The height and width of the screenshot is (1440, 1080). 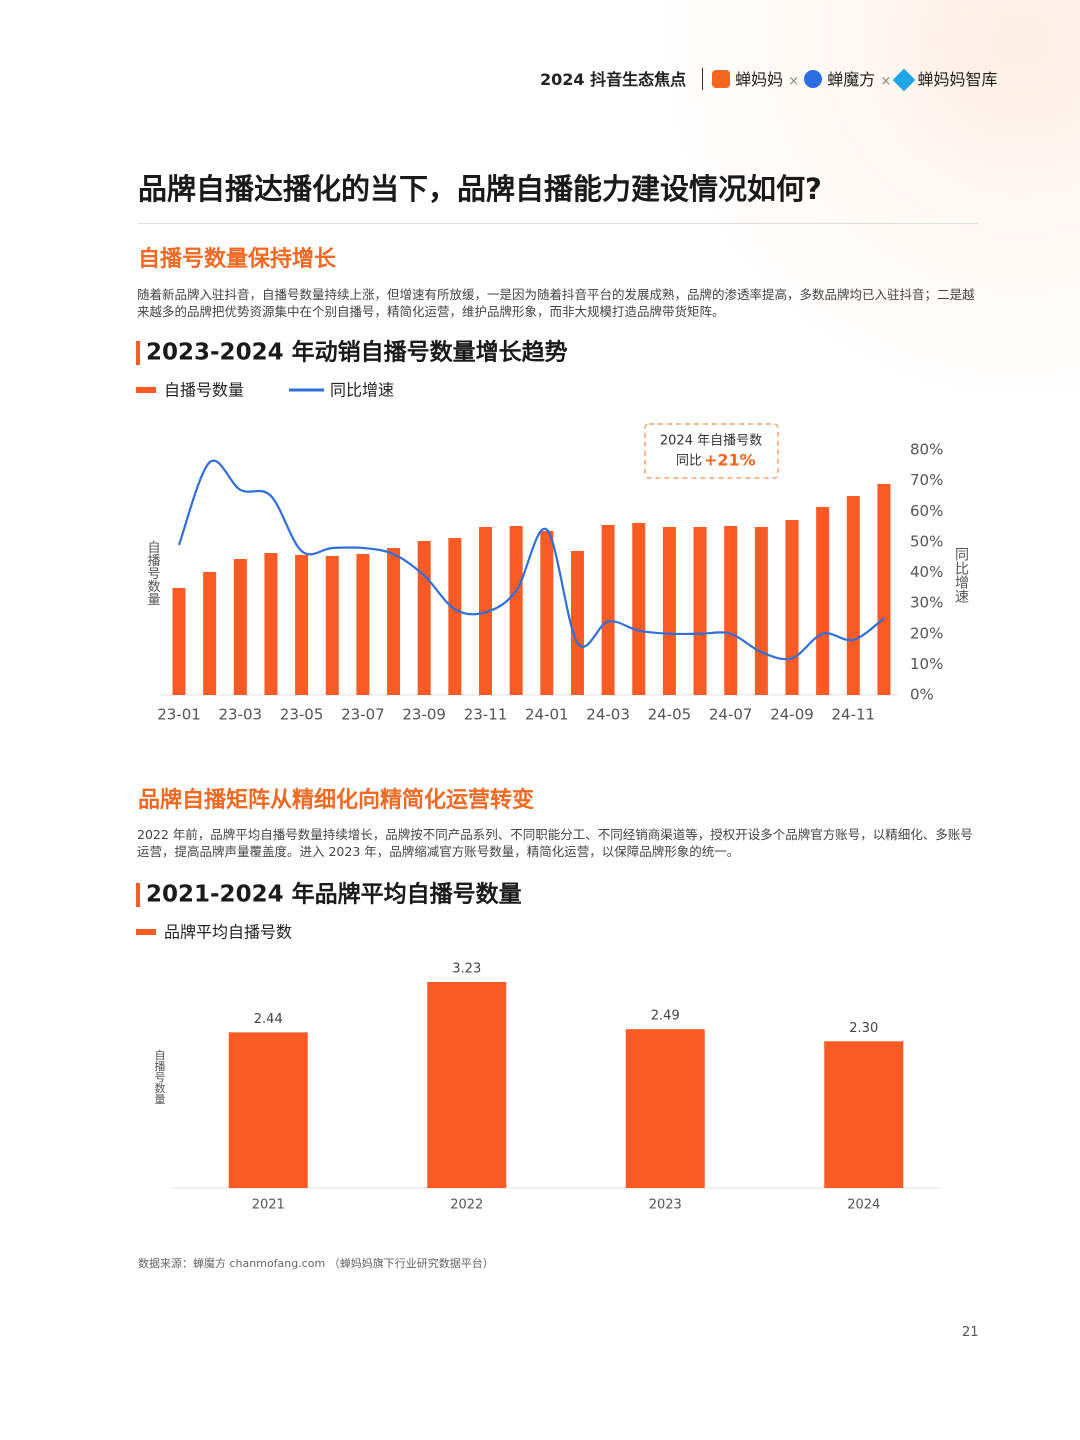 I want to click on x-tick-label: 23-09, so click(x=424, y=715).